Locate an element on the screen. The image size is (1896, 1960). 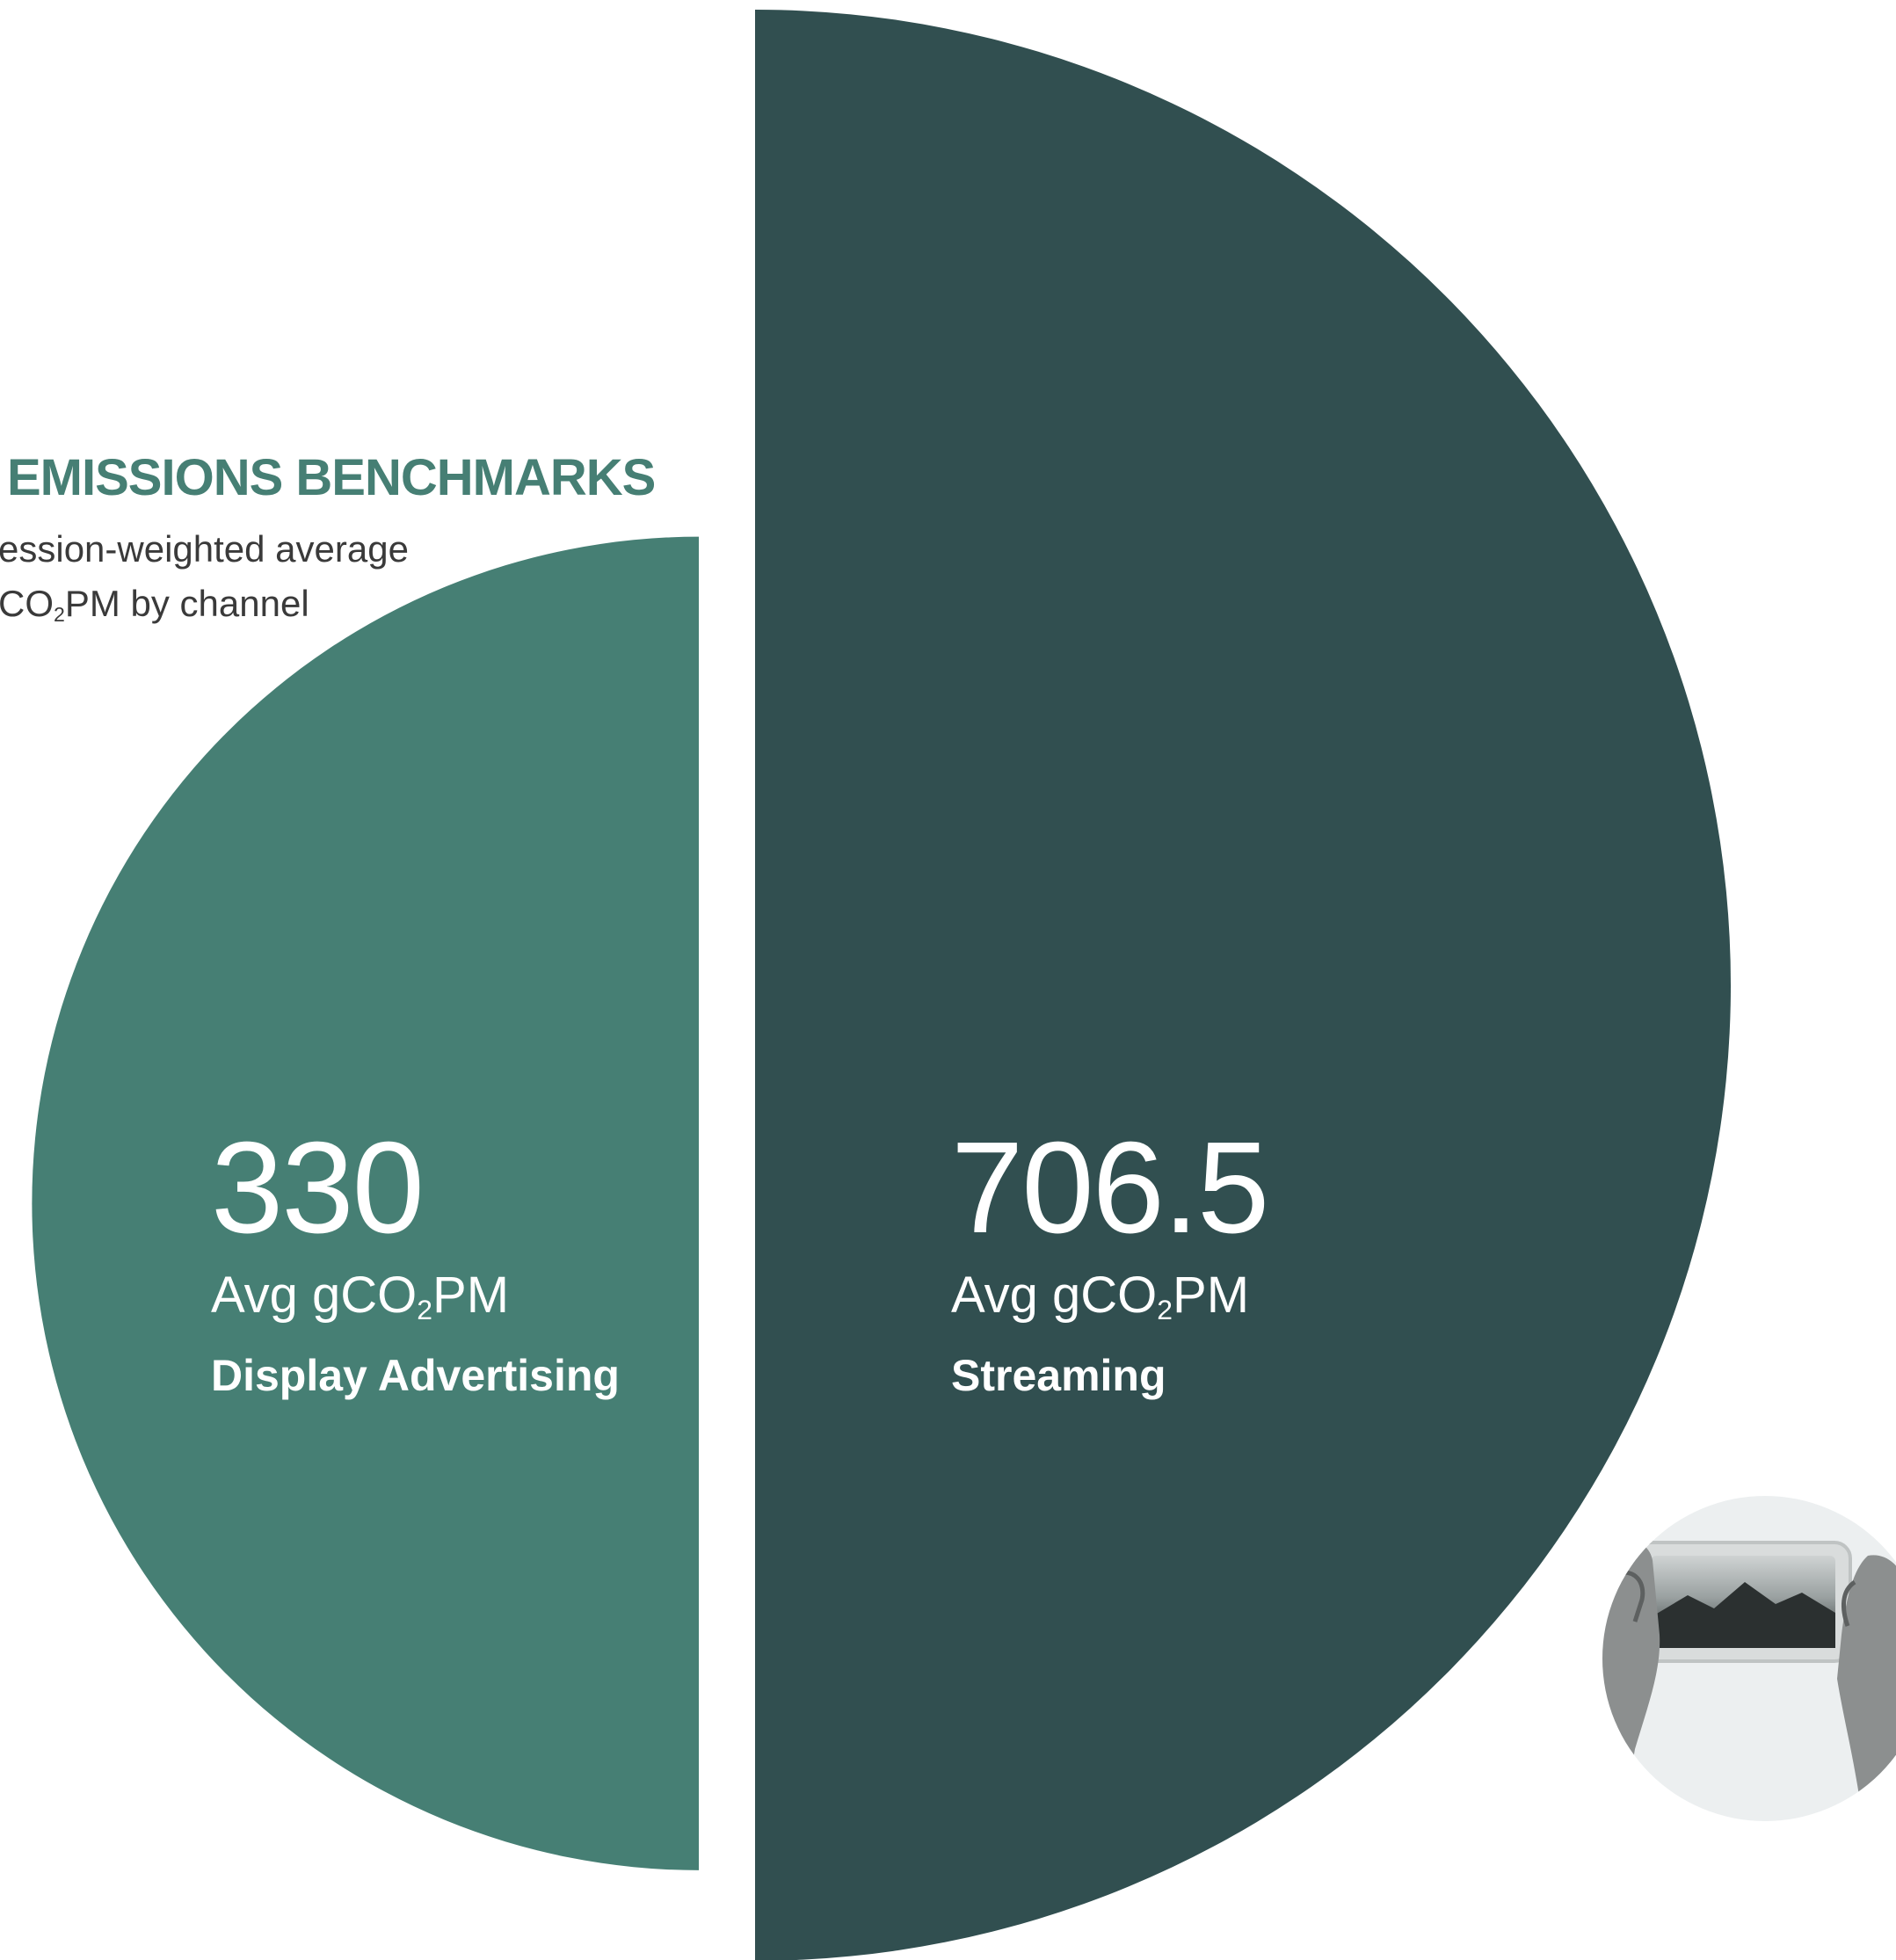
subtitle-line-1: ession-weighted average is located at coordinates (204, 549).